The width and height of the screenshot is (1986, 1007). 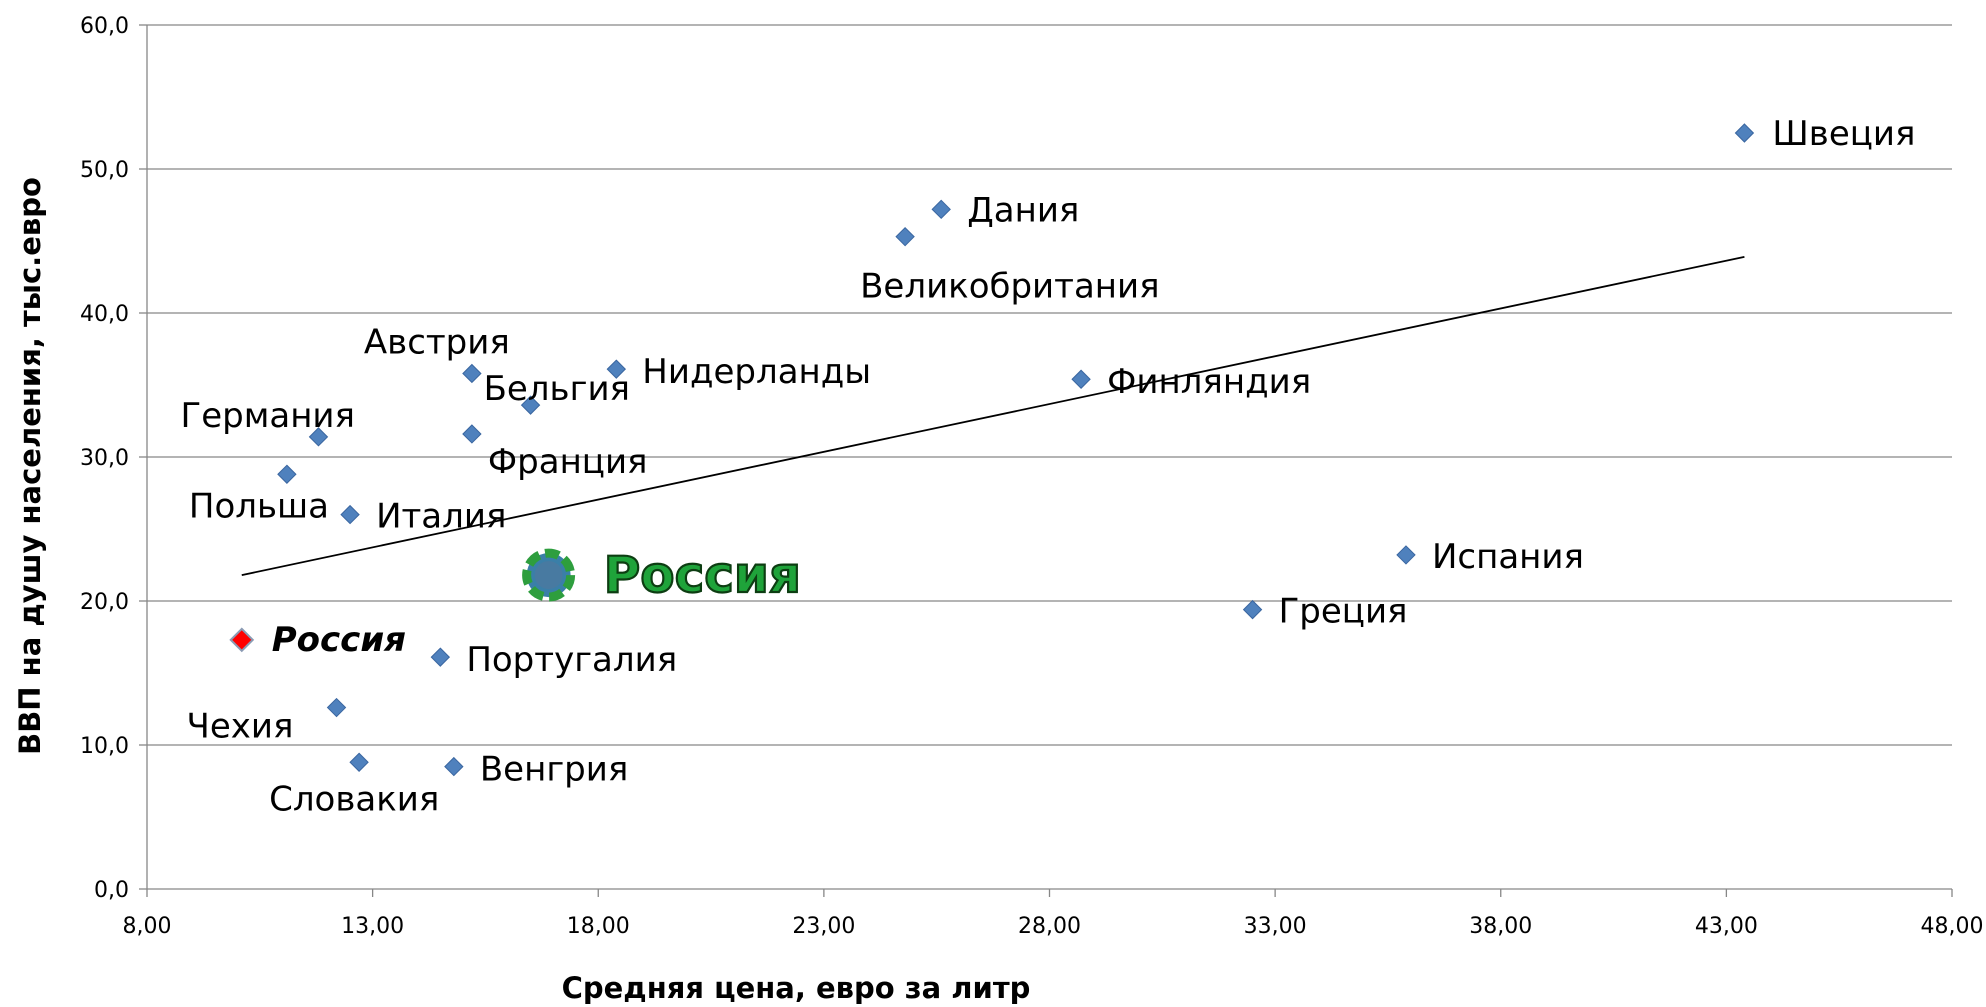 I want to click on point-label: Греция, so click(x=1343, y=612).